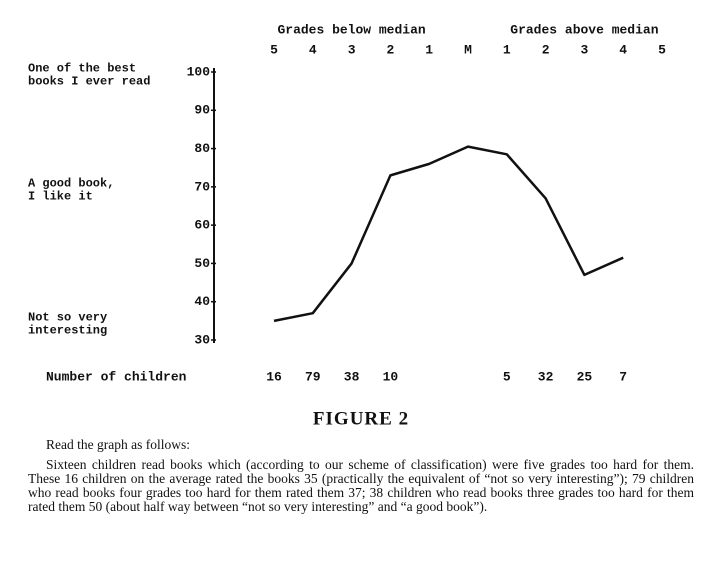 The height and width of the screenshot is (565, 723). Describe the element at coordinates (118, 444) in the screenshot. I see `paragraph: Read the graph as follows:` at that location.